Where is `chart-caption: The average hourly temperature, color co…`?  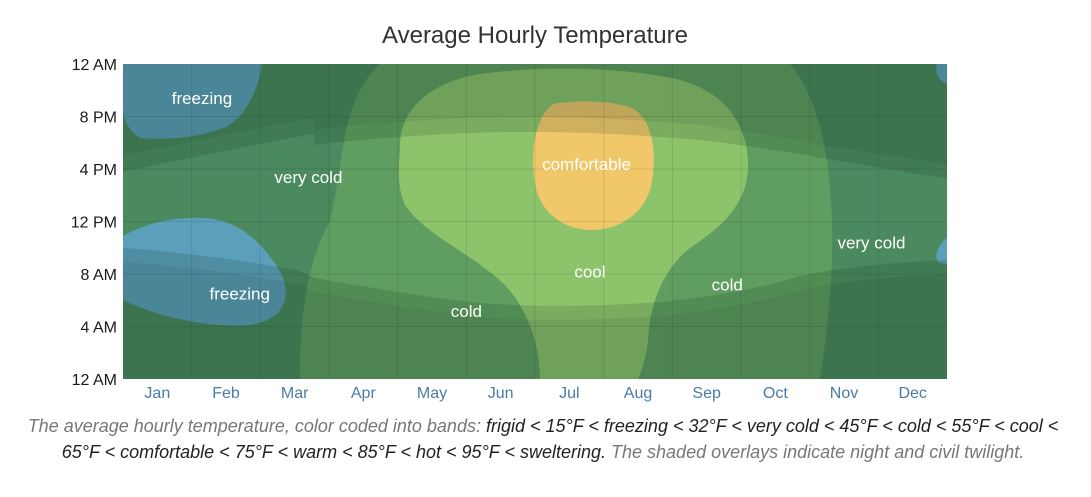 chart-caption: The average hourly temperature, color co… is located at coordinates (543, 439).